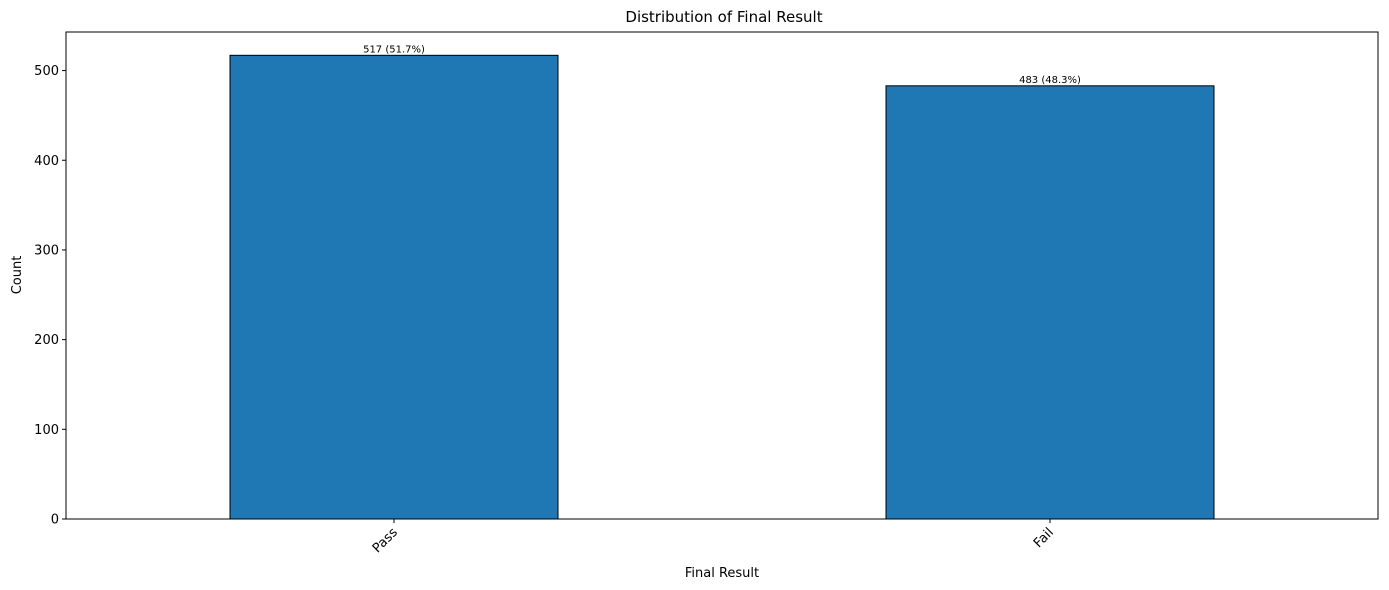 The height and width of the screenshot is (590, 1389). I want to click on y-tick-label: 200, so click(46, 340).